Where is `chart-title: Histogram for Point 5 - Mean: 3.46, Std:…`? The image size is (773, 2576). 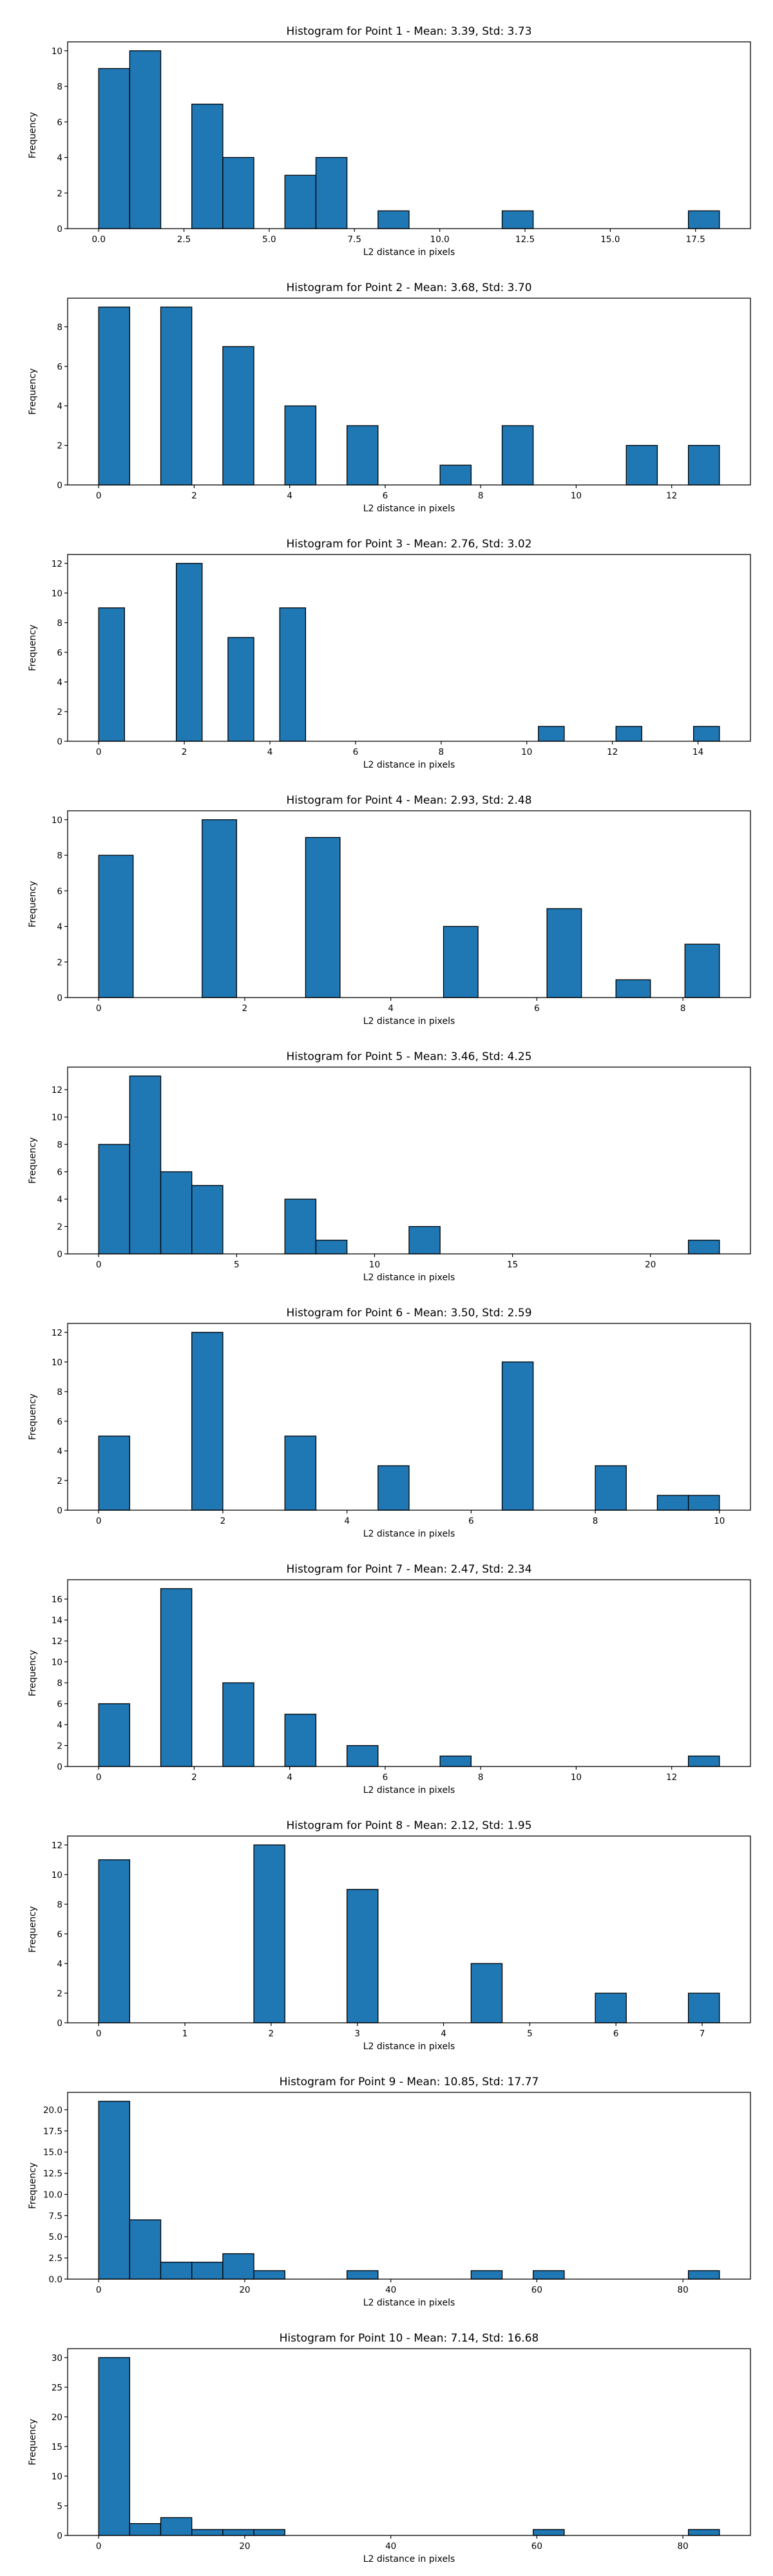 chart-title: Histogram for Point 5 - Mean: 3.46, Std:… is located at coordinates (408, 1057).